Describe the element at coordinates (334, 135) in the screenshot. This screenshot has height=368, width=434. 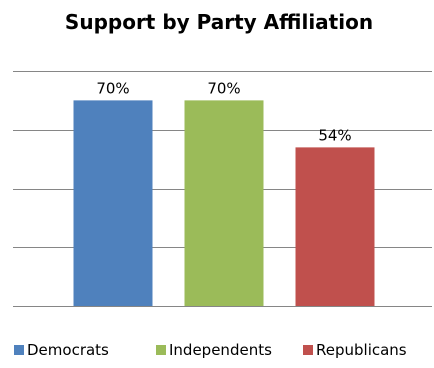
I see `data-label-republicans: 54%` at that location.